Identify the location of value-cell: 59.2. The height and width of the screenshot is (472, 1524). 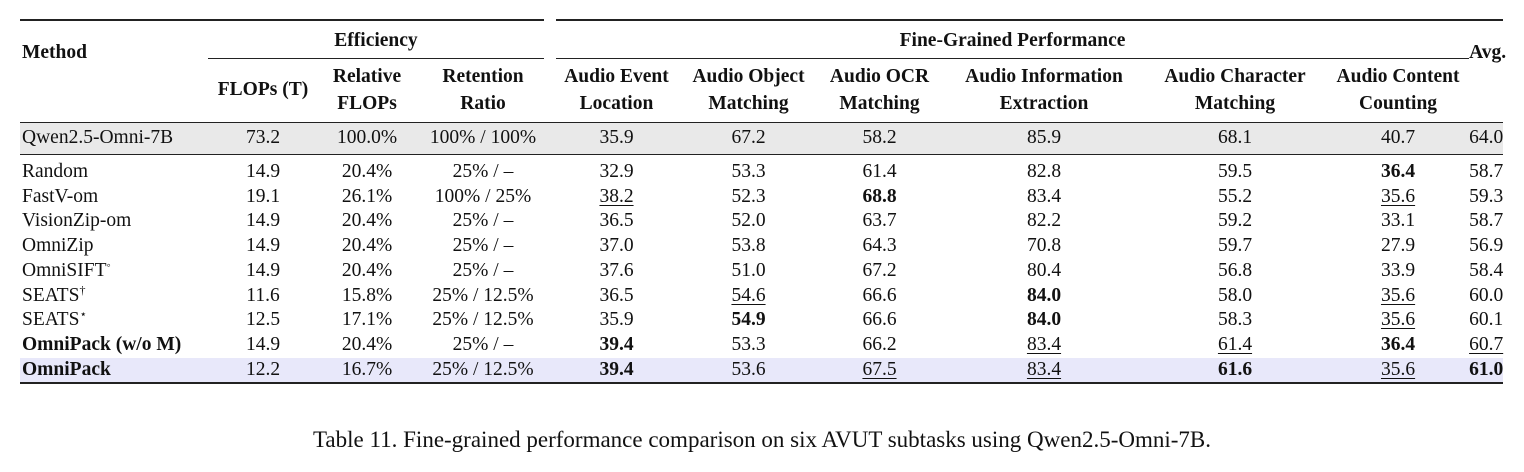
(1235, 221).